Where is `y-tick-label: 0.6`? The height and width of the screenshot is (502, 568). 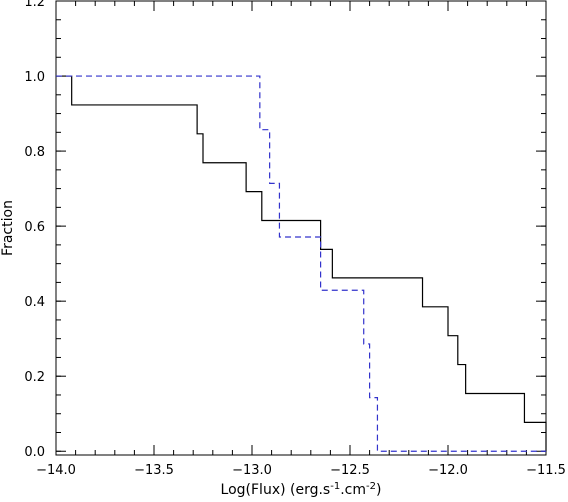
y-tick-label: 0.6 is located at coordinates (34, 227).